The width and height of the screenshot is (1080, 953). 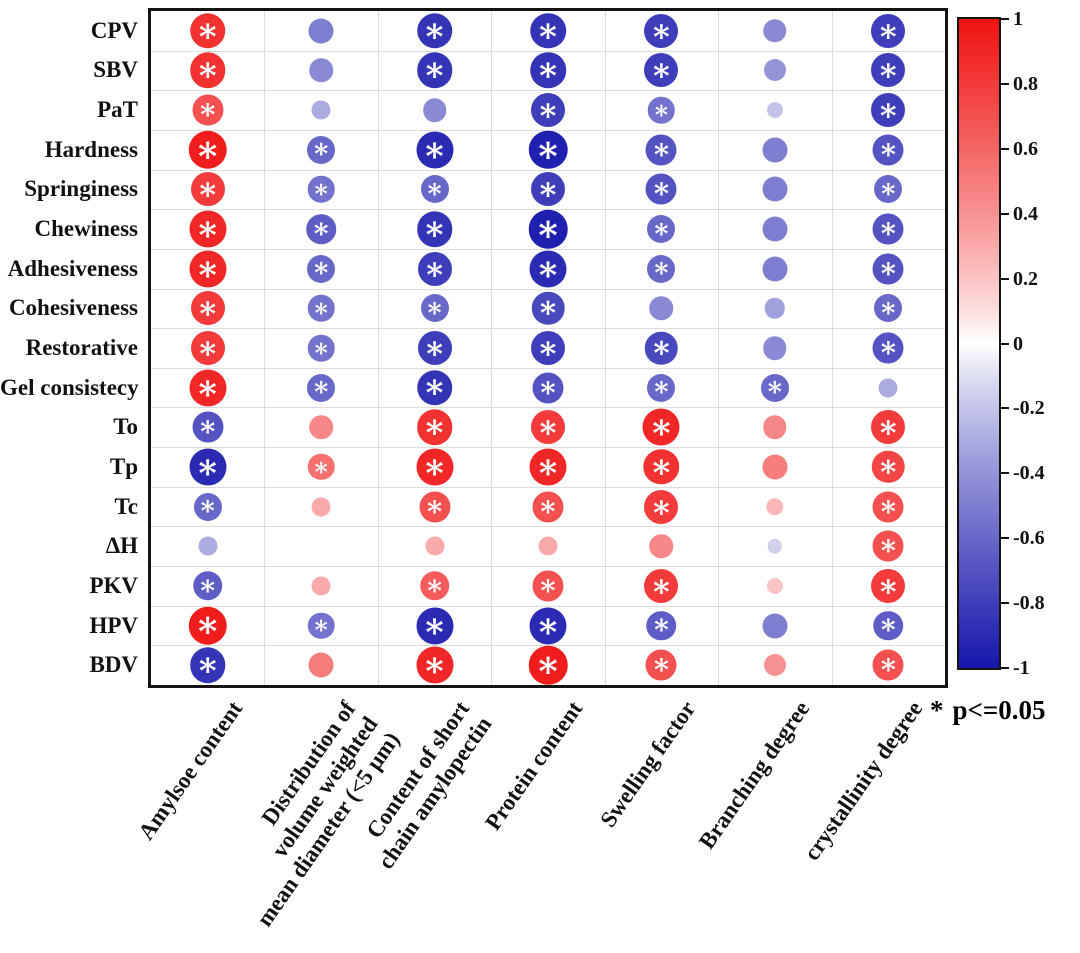 What do you see at coordinates (114, 30) in the screenshot?
I see `row-label: CPV` at bounding box center [114, 30].